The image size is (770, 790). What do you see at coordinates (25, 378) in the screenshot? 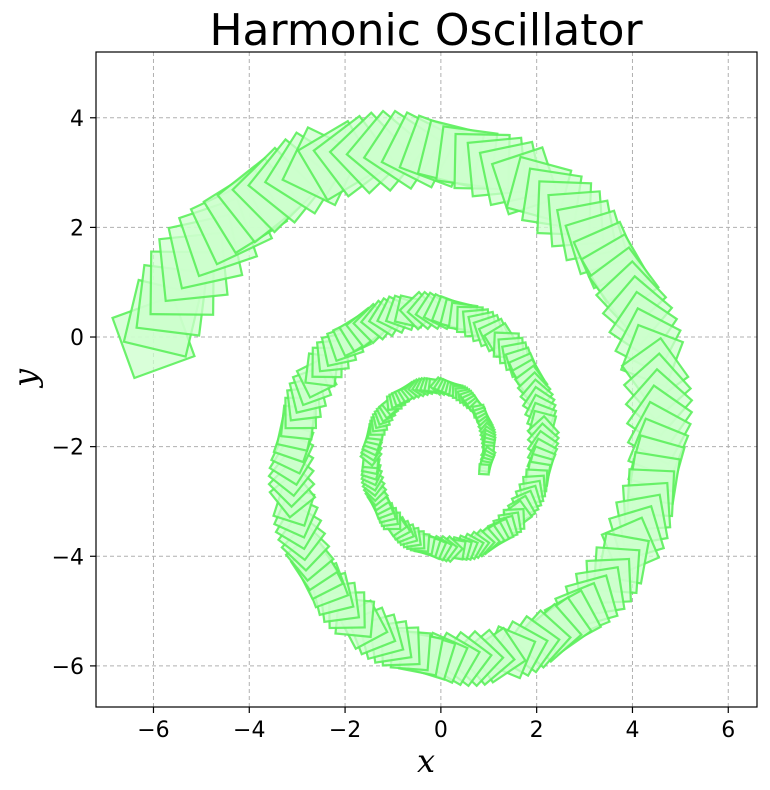
I see `y-axis-label: y` at bounding box center [25, 378].